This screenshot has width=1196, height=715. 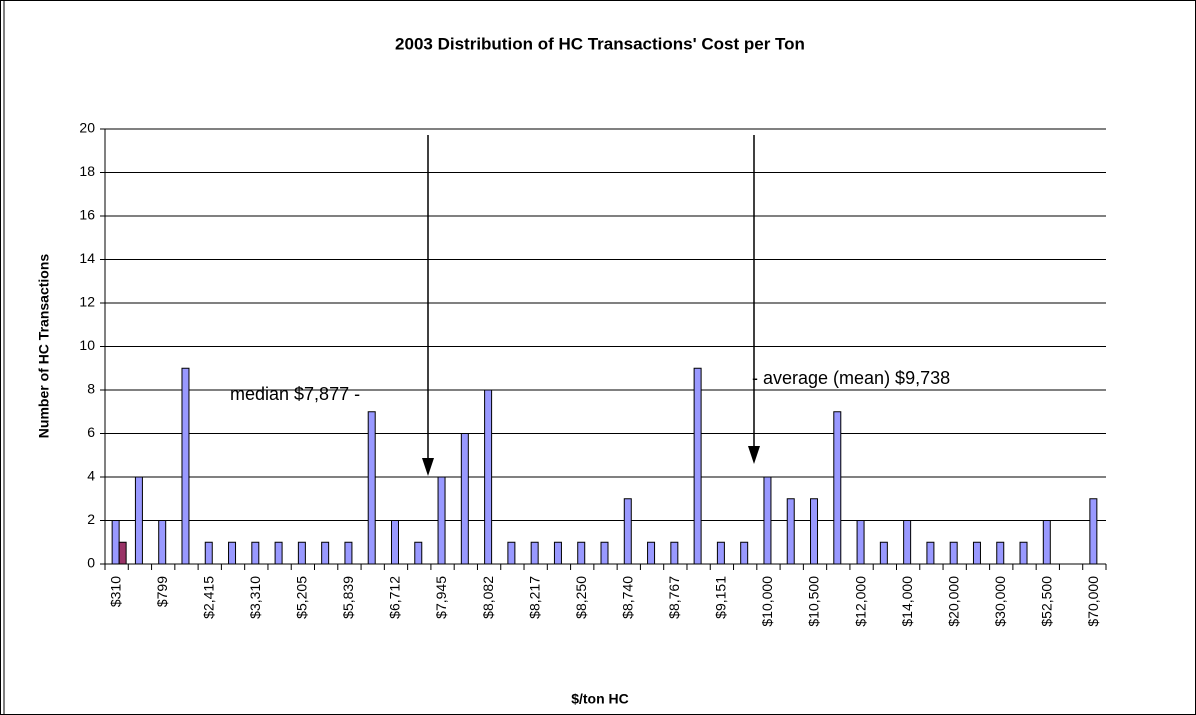 What do you see at coordinates (255, 597) in the screenshot?
I see `x-tick-label: $3,310` at bounding box center [255, 597].